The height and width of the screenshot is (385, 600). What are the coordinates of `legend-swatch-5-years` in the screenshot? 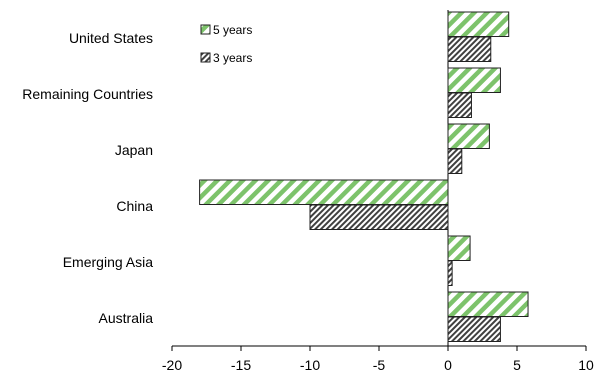 It's located at (205, 29).